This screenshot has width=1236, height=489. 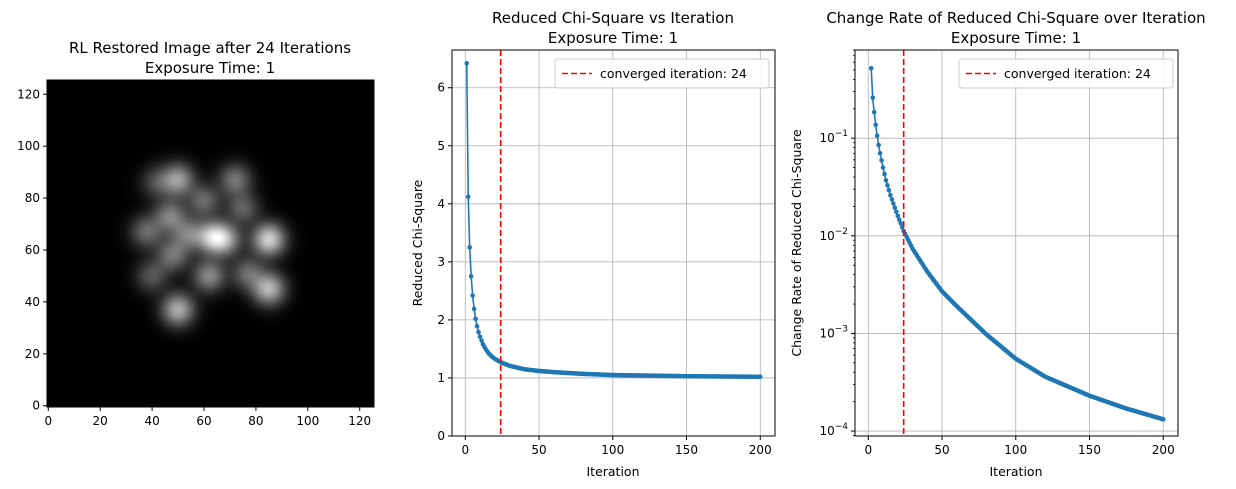 What do you see at coordinates (613, 18) in the screenshot?
I see `chi-title-line1: Reduced Chi-Square vs Iteration` at bounding box center [613, 18].